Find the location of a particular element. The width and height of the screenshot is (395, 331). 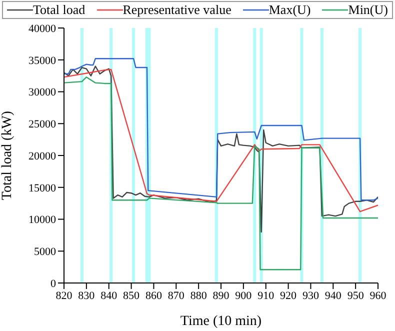

x-tick-label: 840 is located at coordinates (109, 296).